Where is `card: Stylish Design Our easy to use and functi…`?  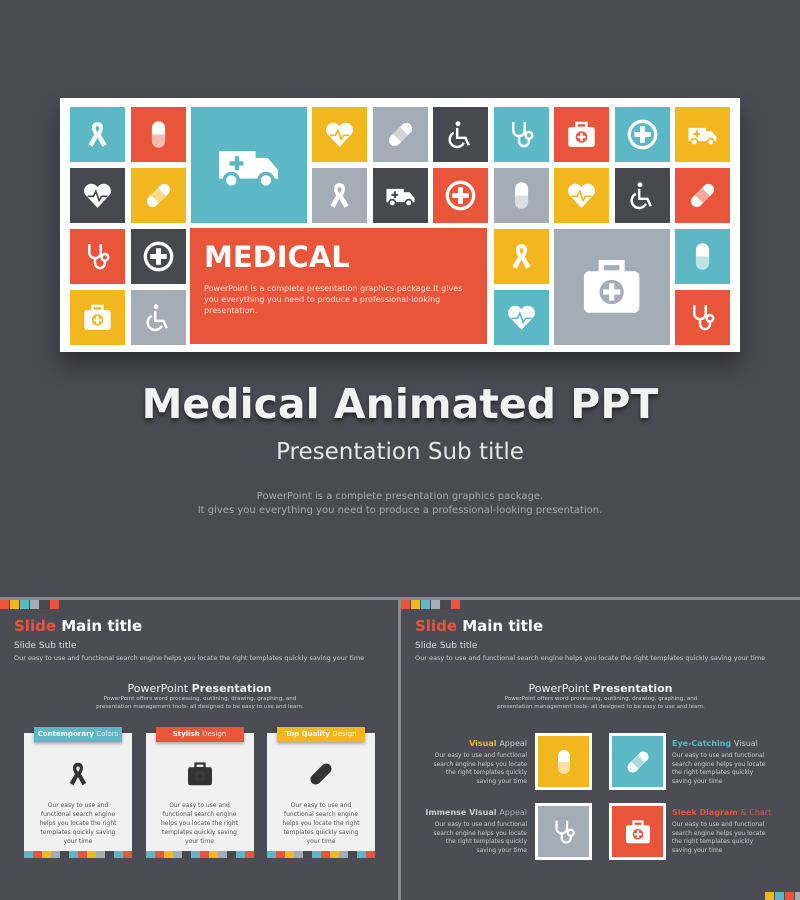
card: Stylish Design Our easy to use and functi… is located at coordinates (199, 792).